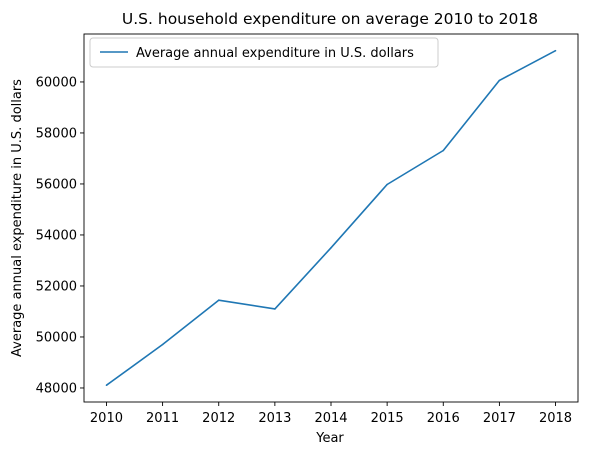 The height and width of the screenshot is (455, 589). I want to click on legend-box, so click(264, 52).